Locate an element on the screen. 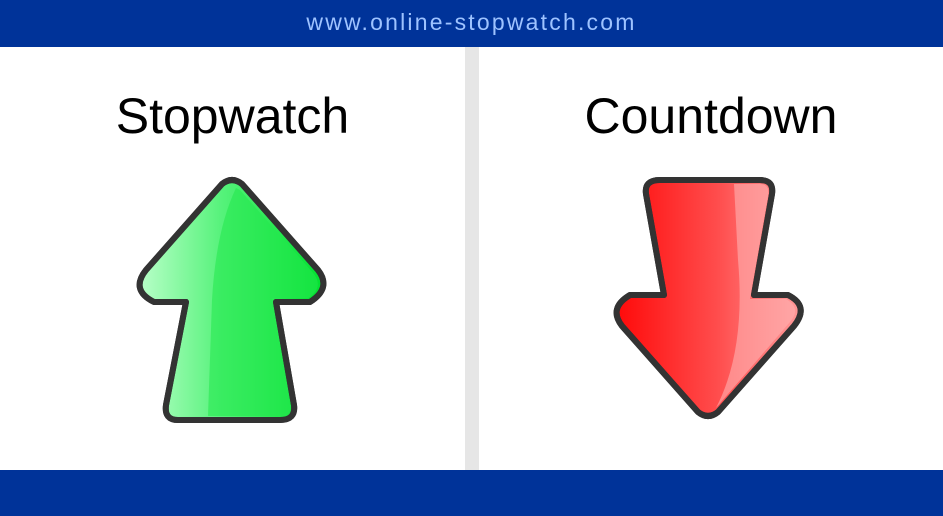 Image resolution: width=943 pixels, height=516 pixels. up-arrow-icon is located at coordinates (232, 301).